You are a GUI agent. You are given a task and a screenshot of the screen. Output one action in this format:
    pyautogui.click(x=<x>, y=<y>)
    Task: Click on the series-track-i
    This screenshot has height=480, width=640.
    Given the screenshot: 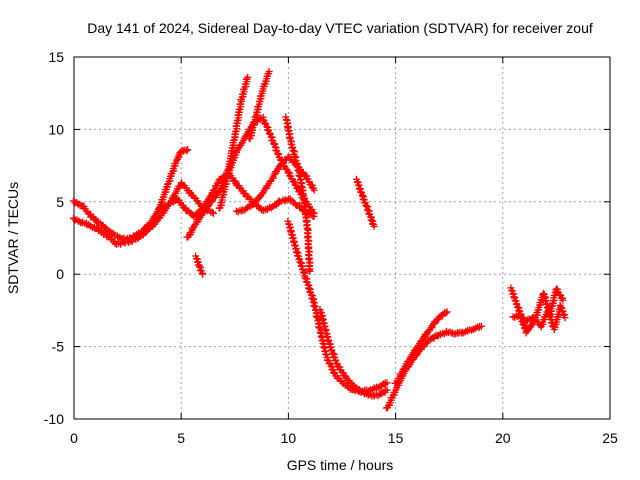 What is the action you would take?
    pyautogui.click(x=353, y=353)
    